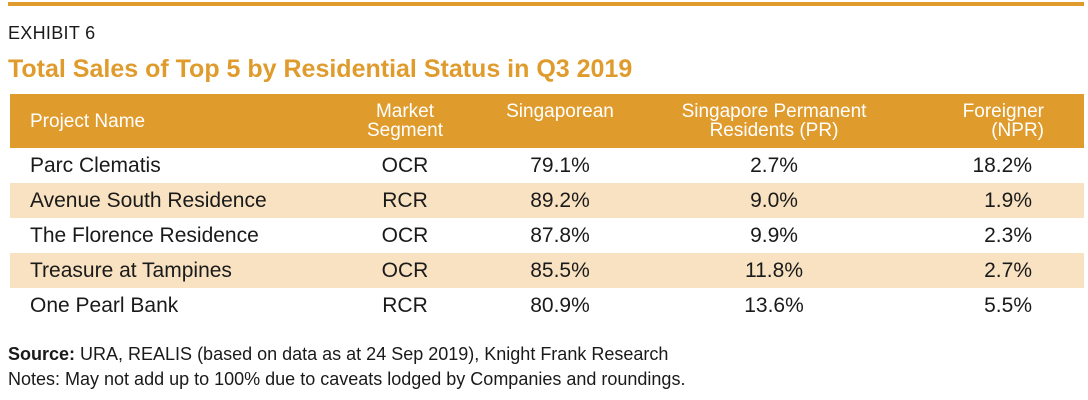 This screenshot has height=400, width=1088. I want to click on header-market-segment: Market Segment, so click(405, 121).